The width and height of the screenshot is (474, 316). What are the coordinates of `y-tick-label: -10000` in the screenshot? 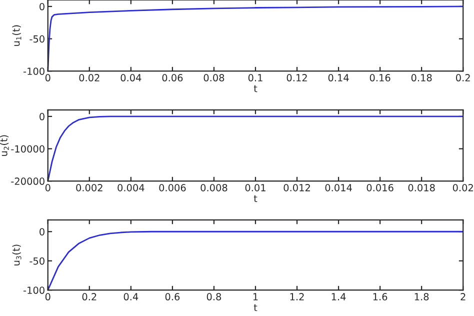 It's located at (27, 149).